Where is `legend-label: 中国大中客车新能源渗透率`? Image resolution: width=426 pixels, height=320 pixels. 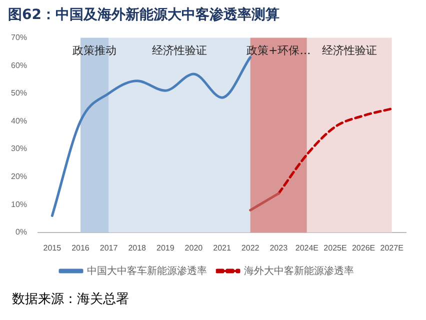 legend-label: 中国大中客车新能源渗透率 is located at coordinates (147, 270).